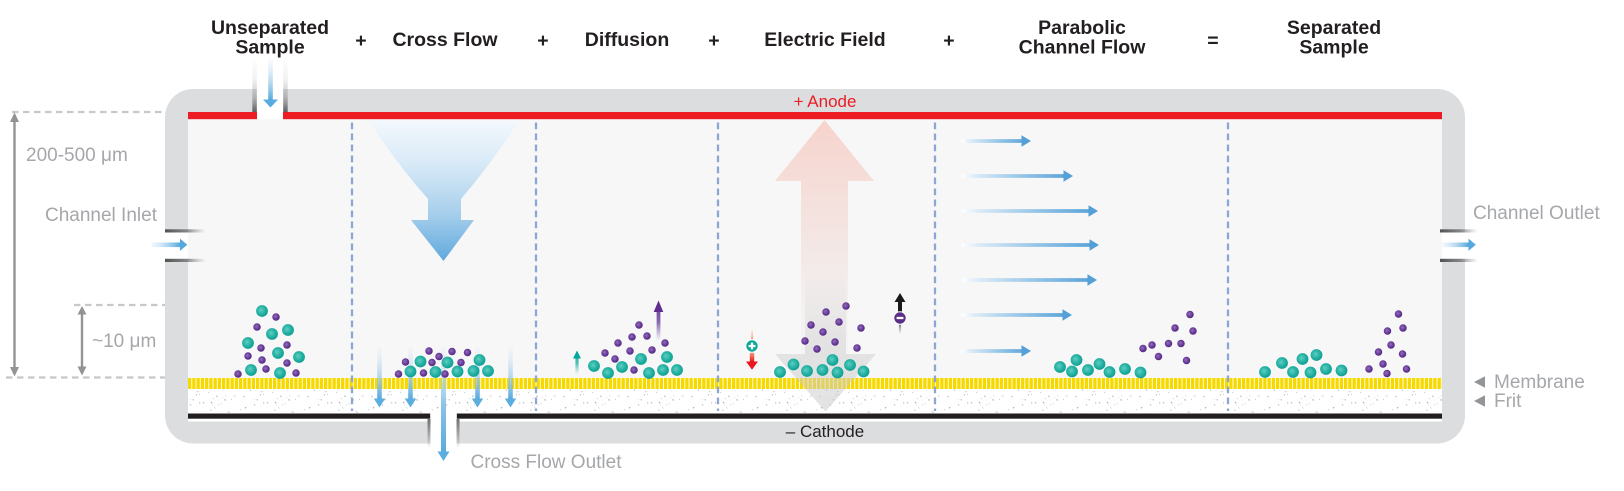 This screenshot has height=491, width=1624. What do you see at coordinates (1536, 213) in the screenshot?
I see `svg-text: Channel Outlet` at bounding box center [1536, 213].